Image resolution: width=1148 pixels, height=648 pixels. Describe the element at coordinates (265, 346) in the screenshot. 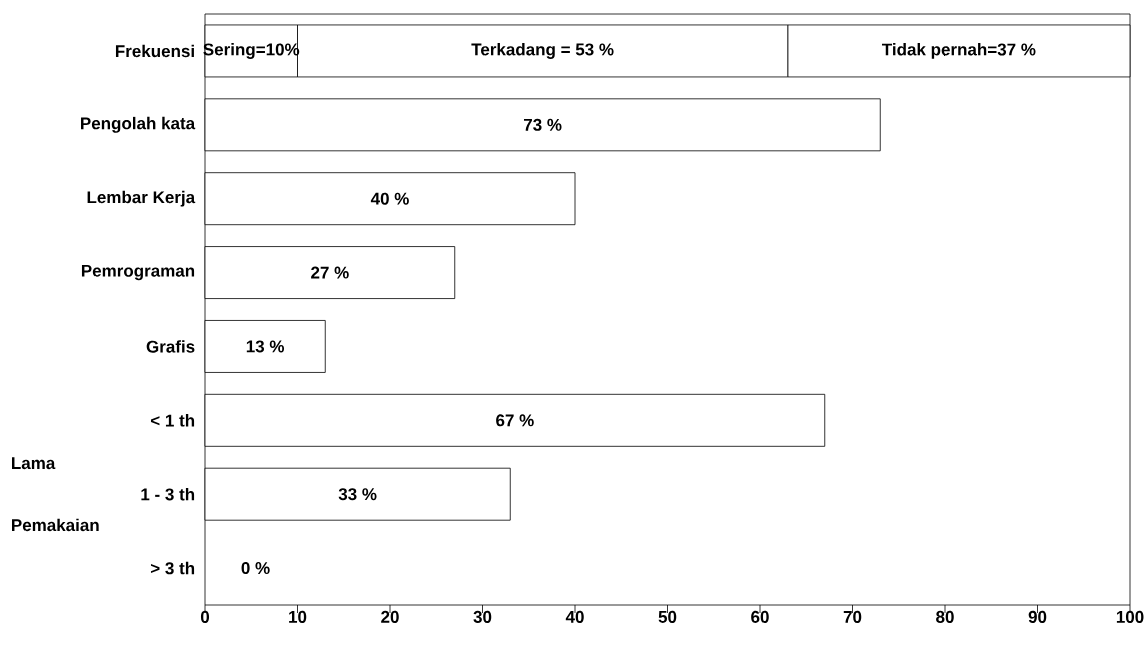

I see `data-label: 13 %` at that location.